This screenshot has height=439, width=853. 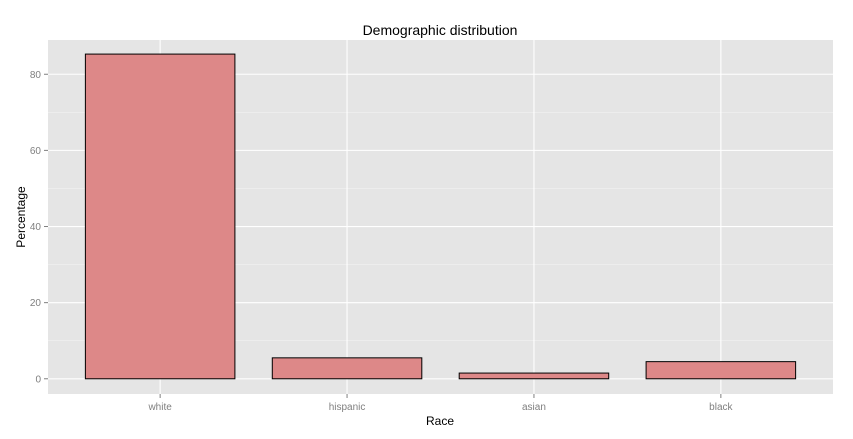 What do you see at coordinates (721, 370) in the screenshot?
I see `bar-black` at bounding box center [721, 370].